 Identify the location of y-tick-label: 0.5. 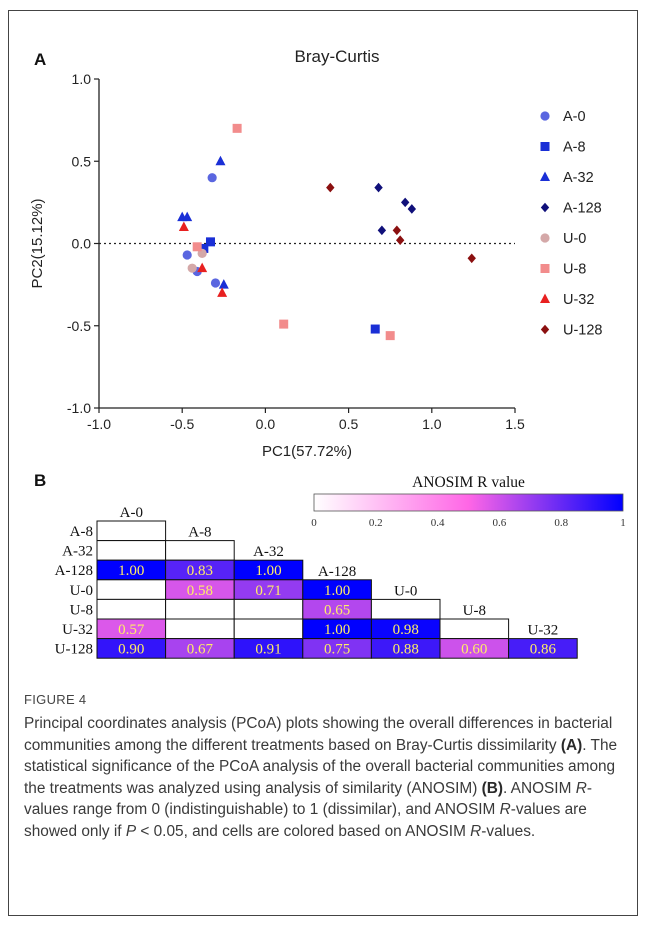
(82, 161).